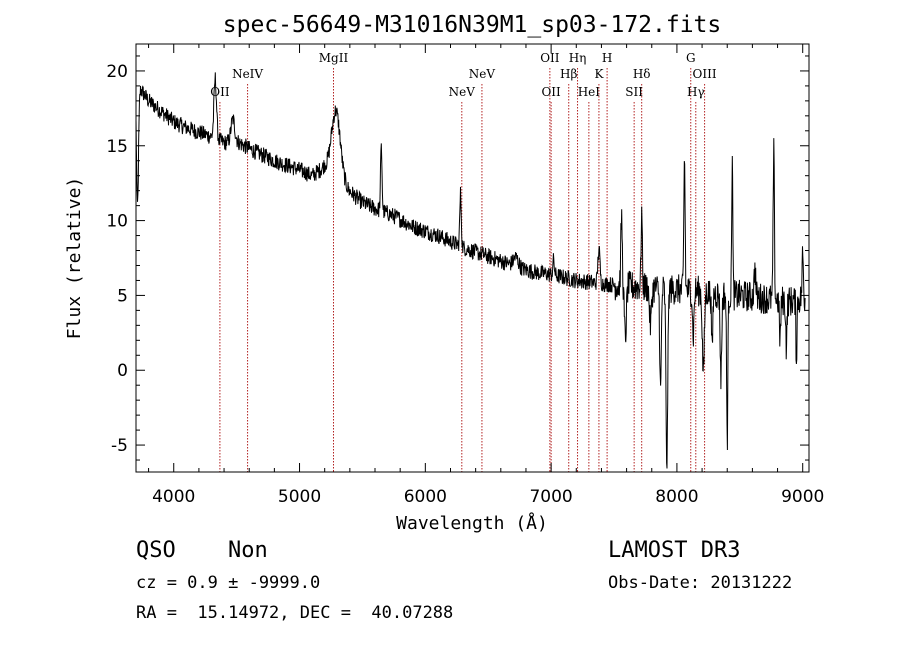  What do you see at coordinates (642, 74) in the screenshot?
I see `line-label: Hδ` at bounding box center [642, 74].